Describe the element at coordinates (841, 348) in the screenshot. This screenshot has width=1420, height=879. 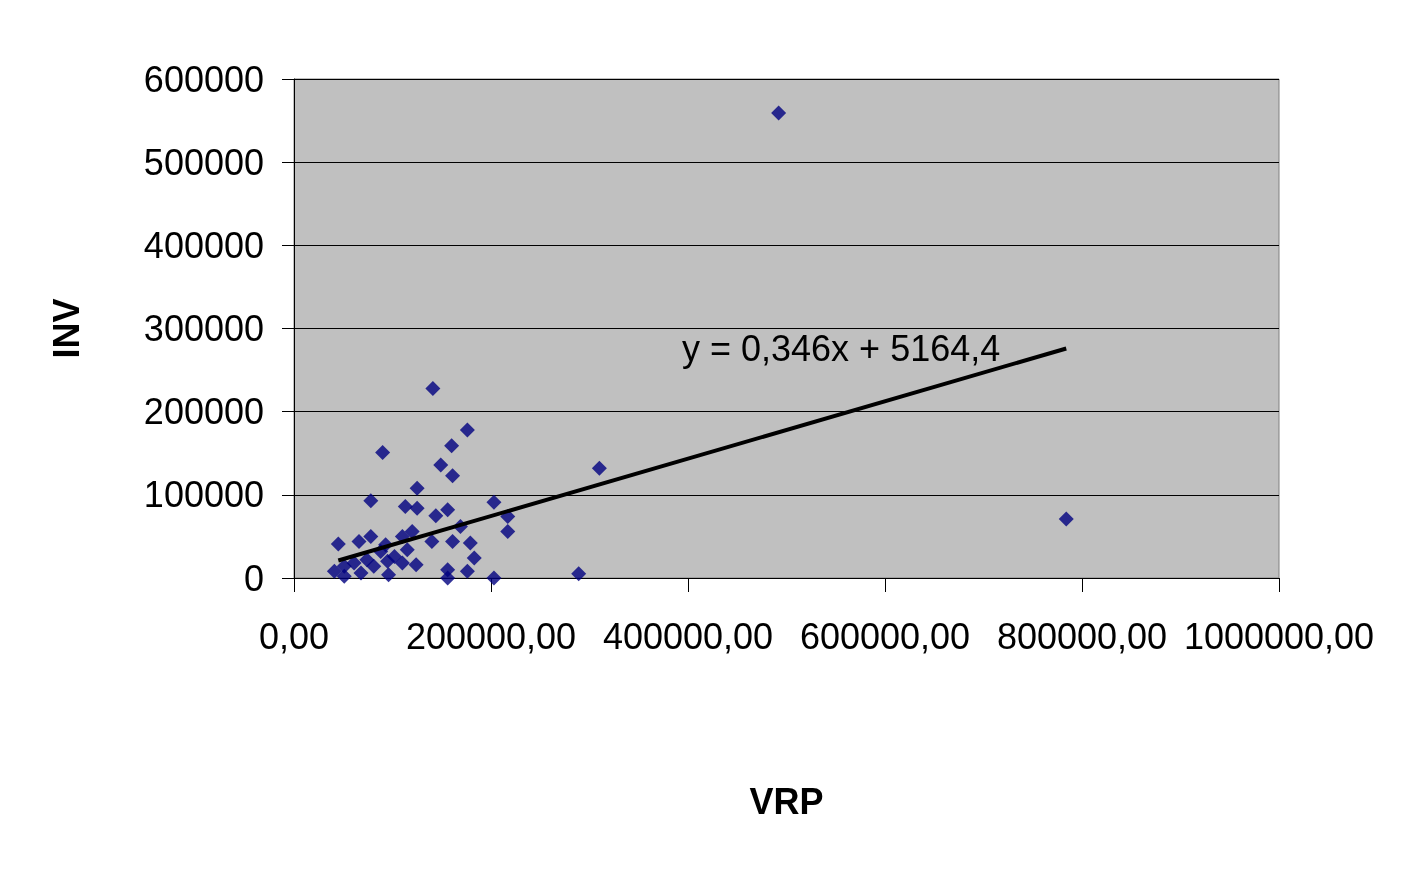
I see `annotation: y = 0,346x + 5164,4` at that location.